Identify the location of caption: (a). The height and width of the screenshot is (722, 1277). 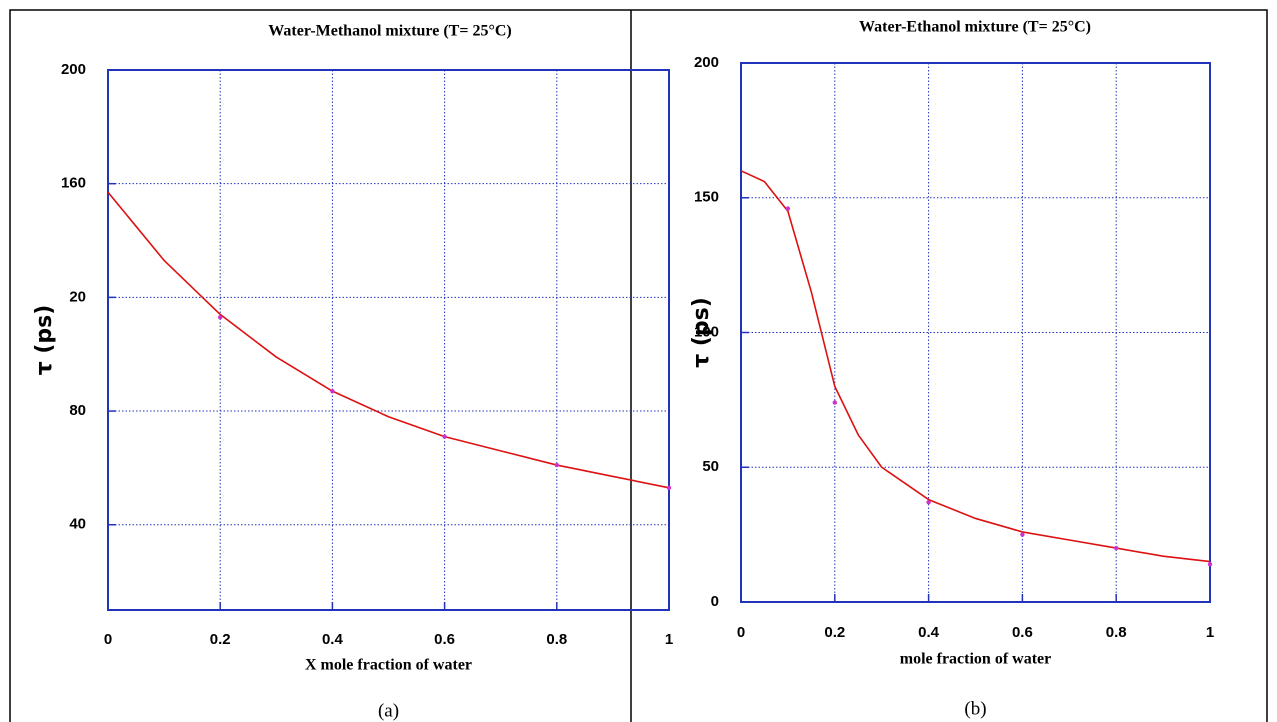
(388, 710).